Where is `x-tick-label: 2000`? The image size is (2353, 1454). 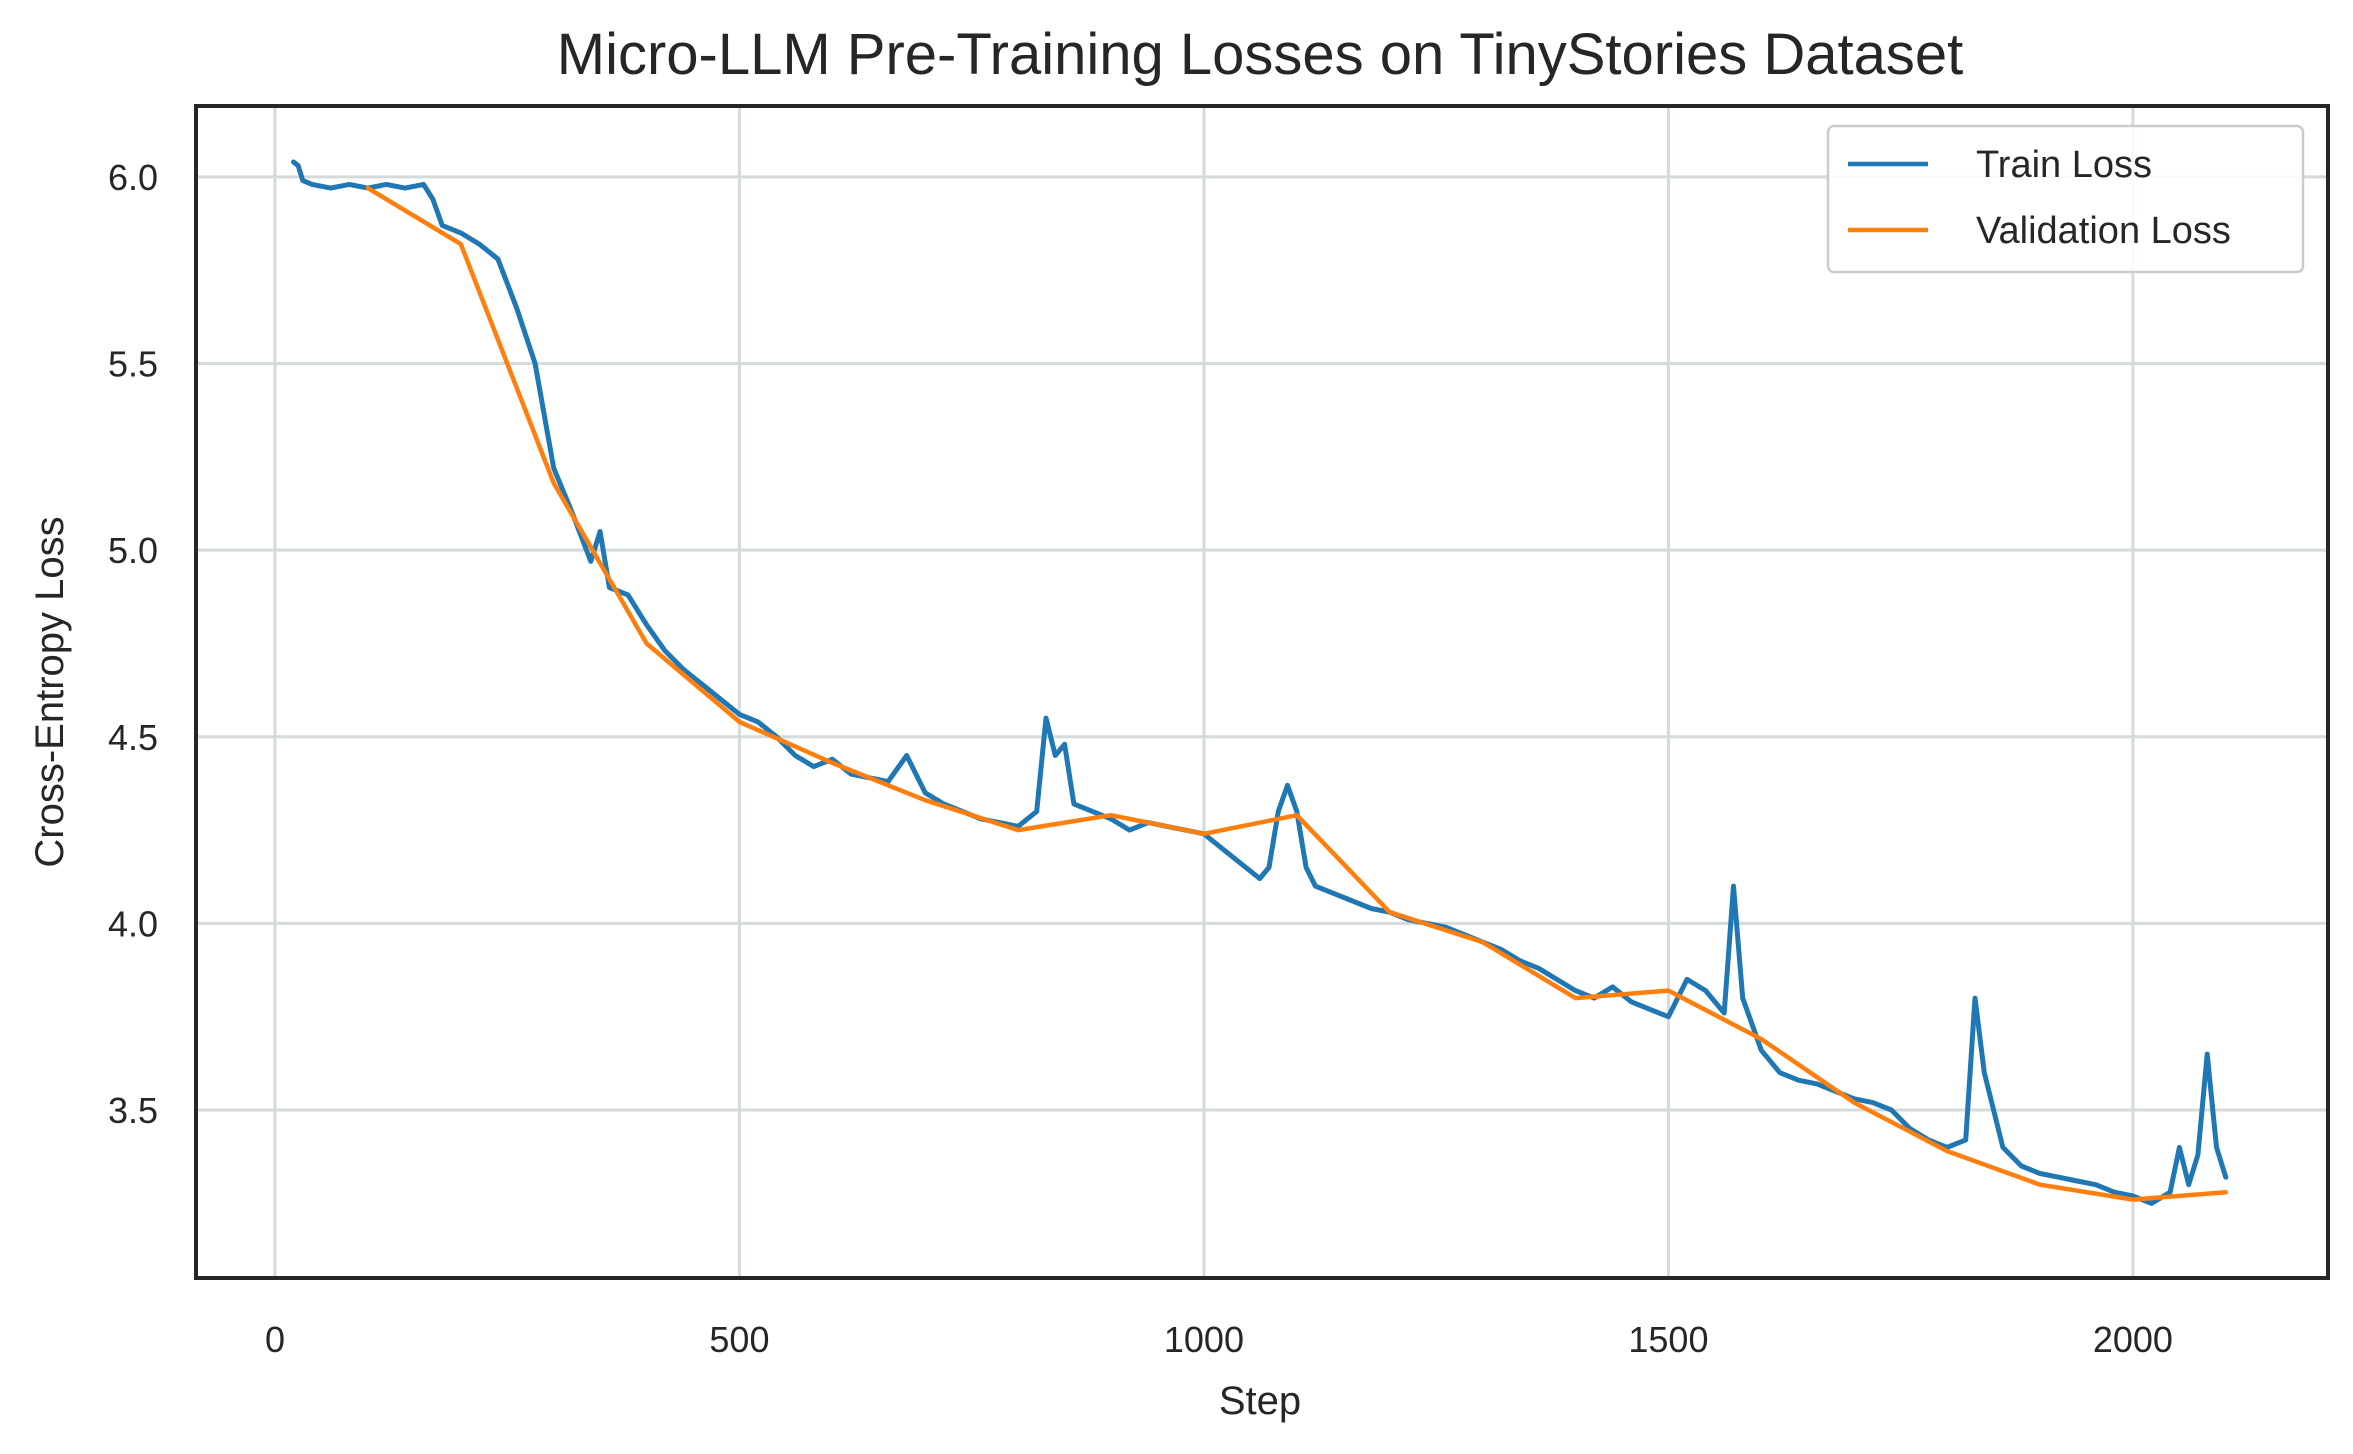
x-tick-label: 2000 is located at coordinates (2133, 1339).